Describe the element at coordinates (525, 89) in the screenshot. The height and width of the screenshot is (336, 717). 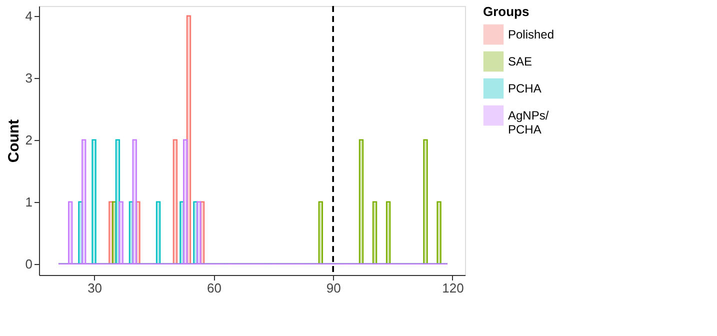
I see `legend-label: PCHA` at that location.